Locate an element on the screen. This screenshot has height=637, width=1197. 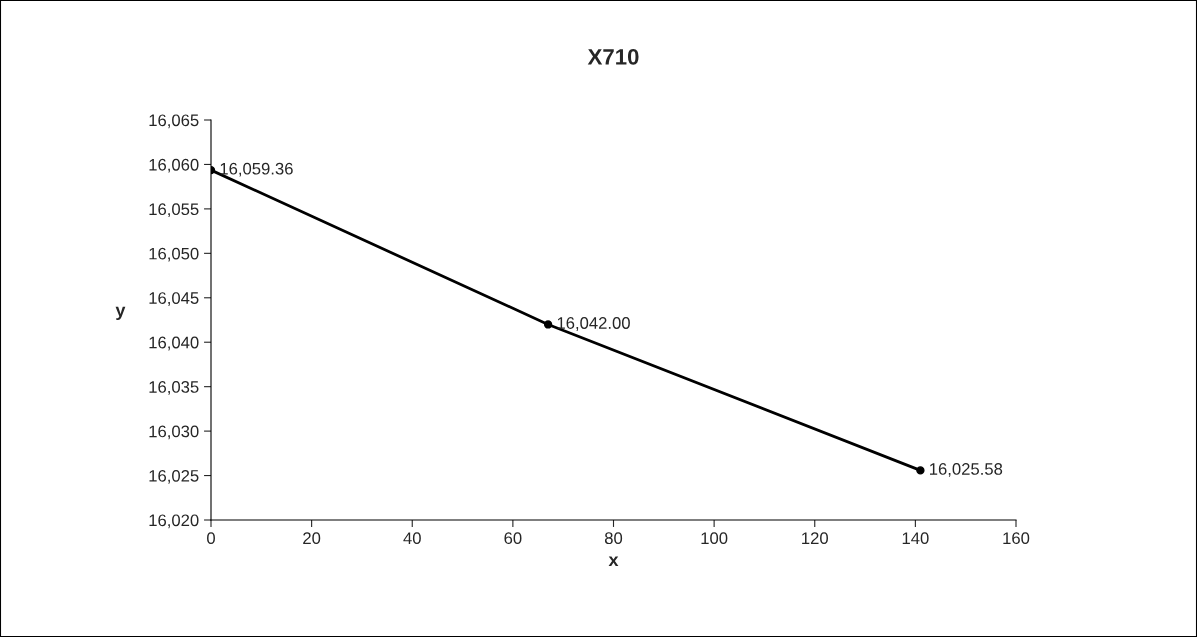
y-tick-label: 16,030 is located at coordinates (174, 432).